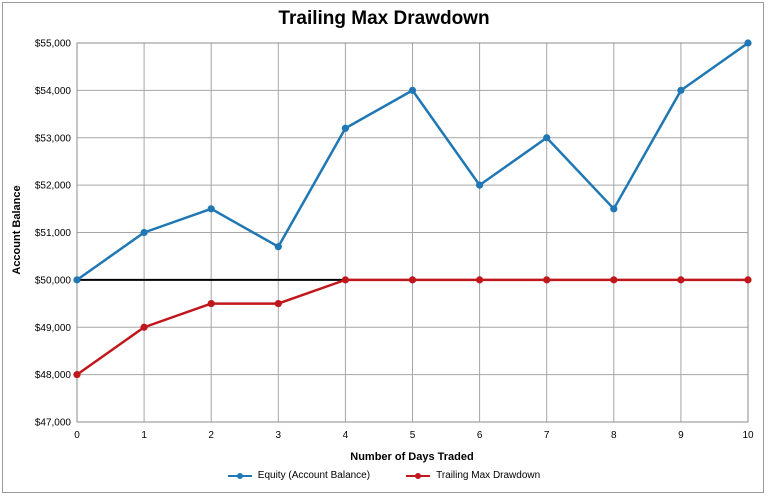 The image size is (768, 497). Describe the element at coordinates (384, 18) in the screenshot. I see `chart-title: Trailing Max Drawdown` at that location.